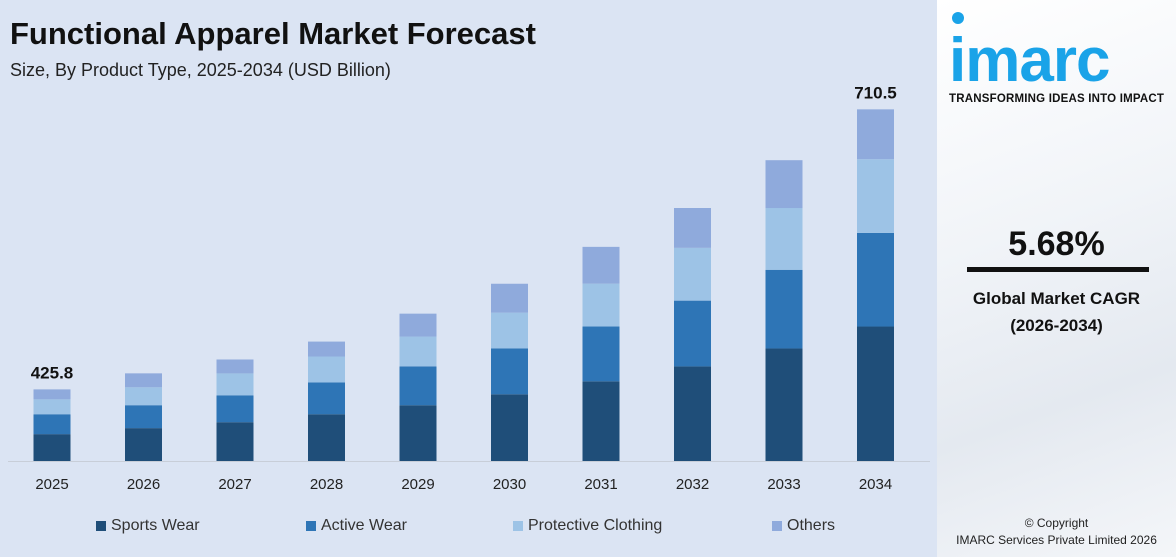 This screenshot has width=1176, height=557. Describe the element at coordinates (509, 427) in the screenshot. I see `bar-segment-sports-wear-2030` at that location.